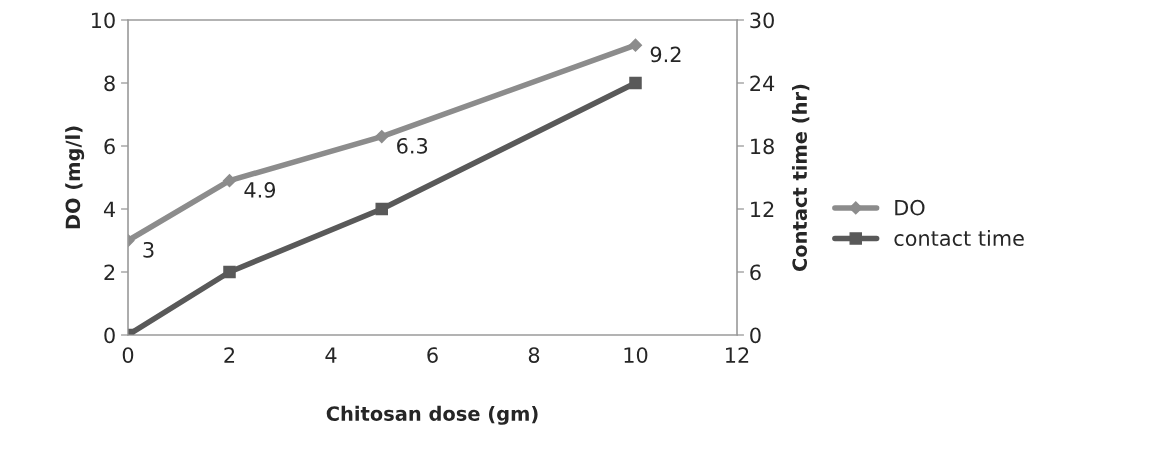 The height and width of the screenshot is (464, 1158). Describe the element at coordinates (800, 177) in the screenshot. I see `y2-axis-title: Contact time (hr)` at that location.